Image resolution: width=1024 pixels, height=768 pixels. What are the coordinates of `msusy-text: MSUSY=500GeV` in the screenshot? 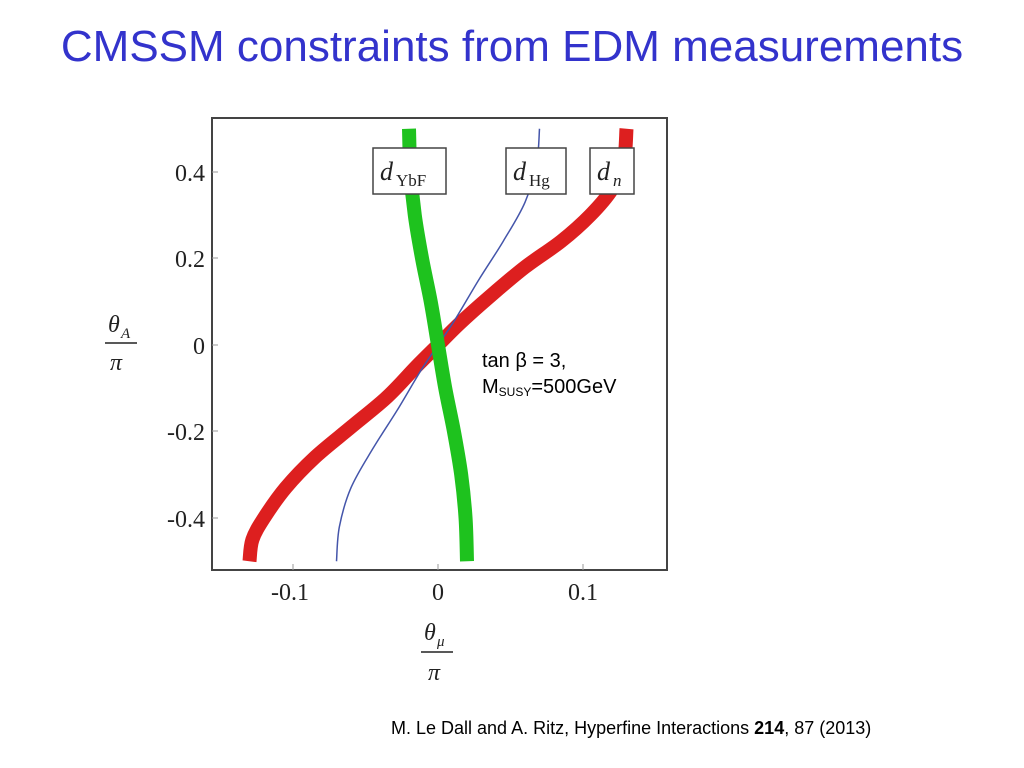 It's located at (549, 387).